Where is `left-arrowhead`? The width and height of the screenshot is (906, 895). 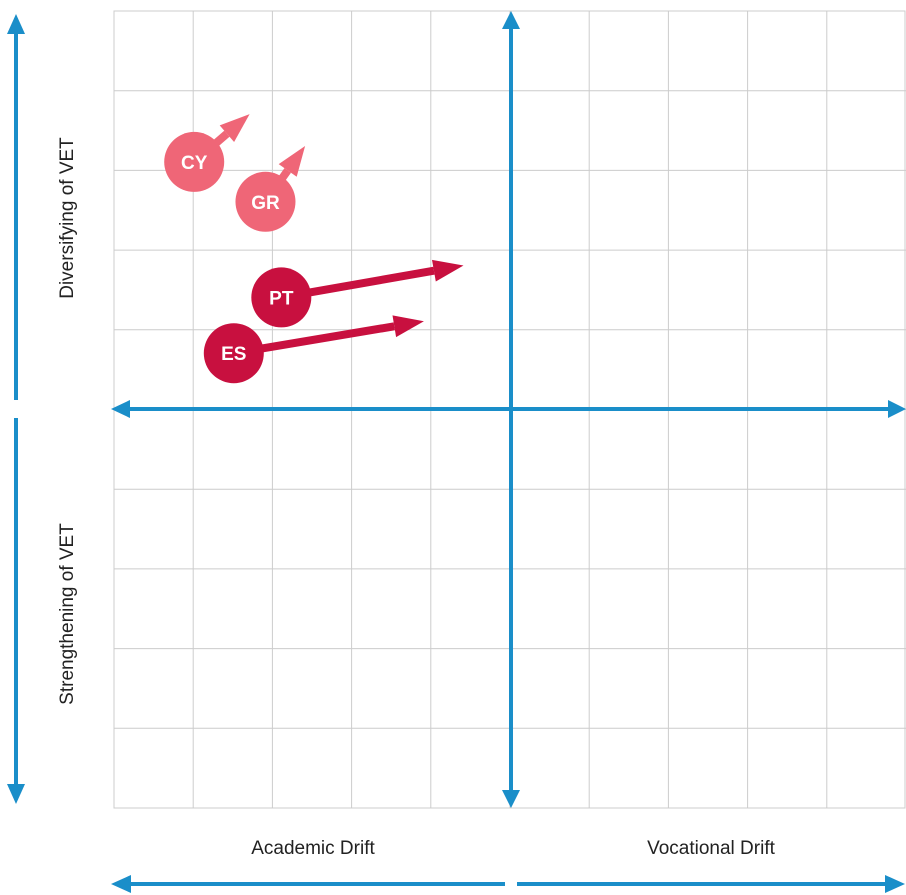 left-arrowhead is located at coordinates (120, 409).